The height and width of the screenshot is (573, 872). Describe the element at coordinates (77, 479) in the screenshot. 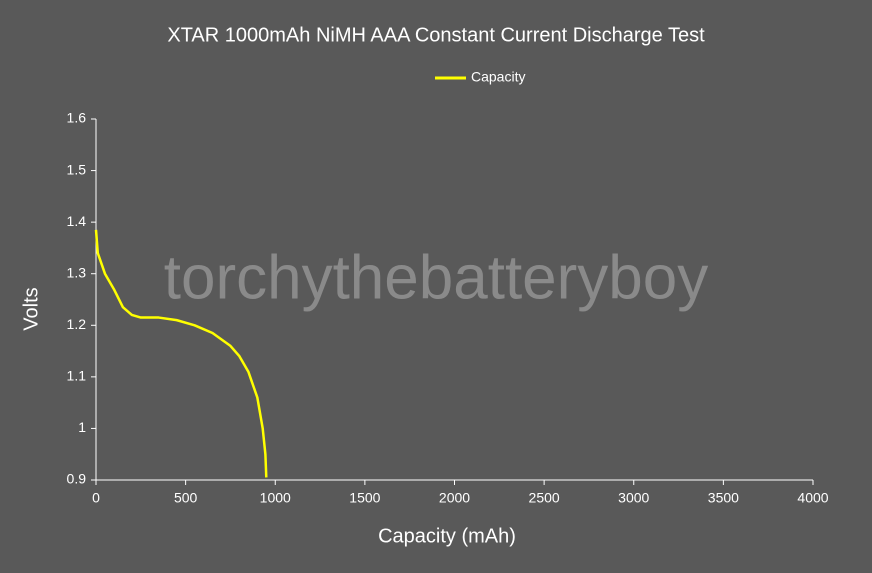

I see `y-tick-label: 0.9` at that location.